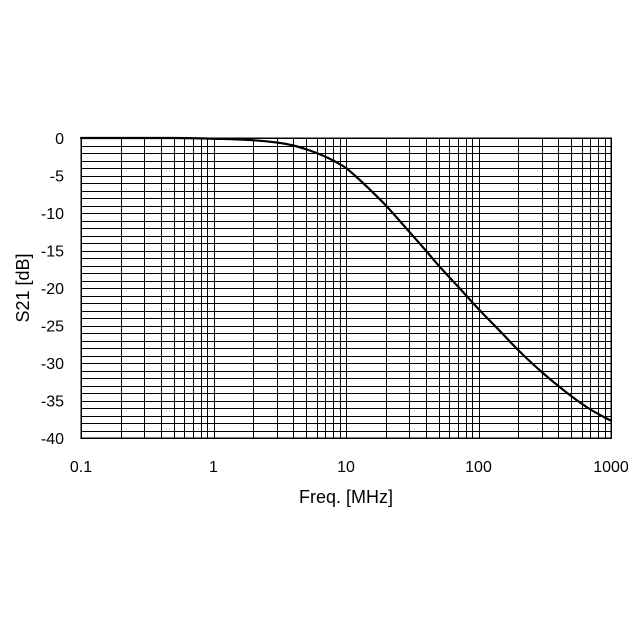 This screenshot has height=640, width=640. I want to click on x-tick-label: 100, so click(478, 467).